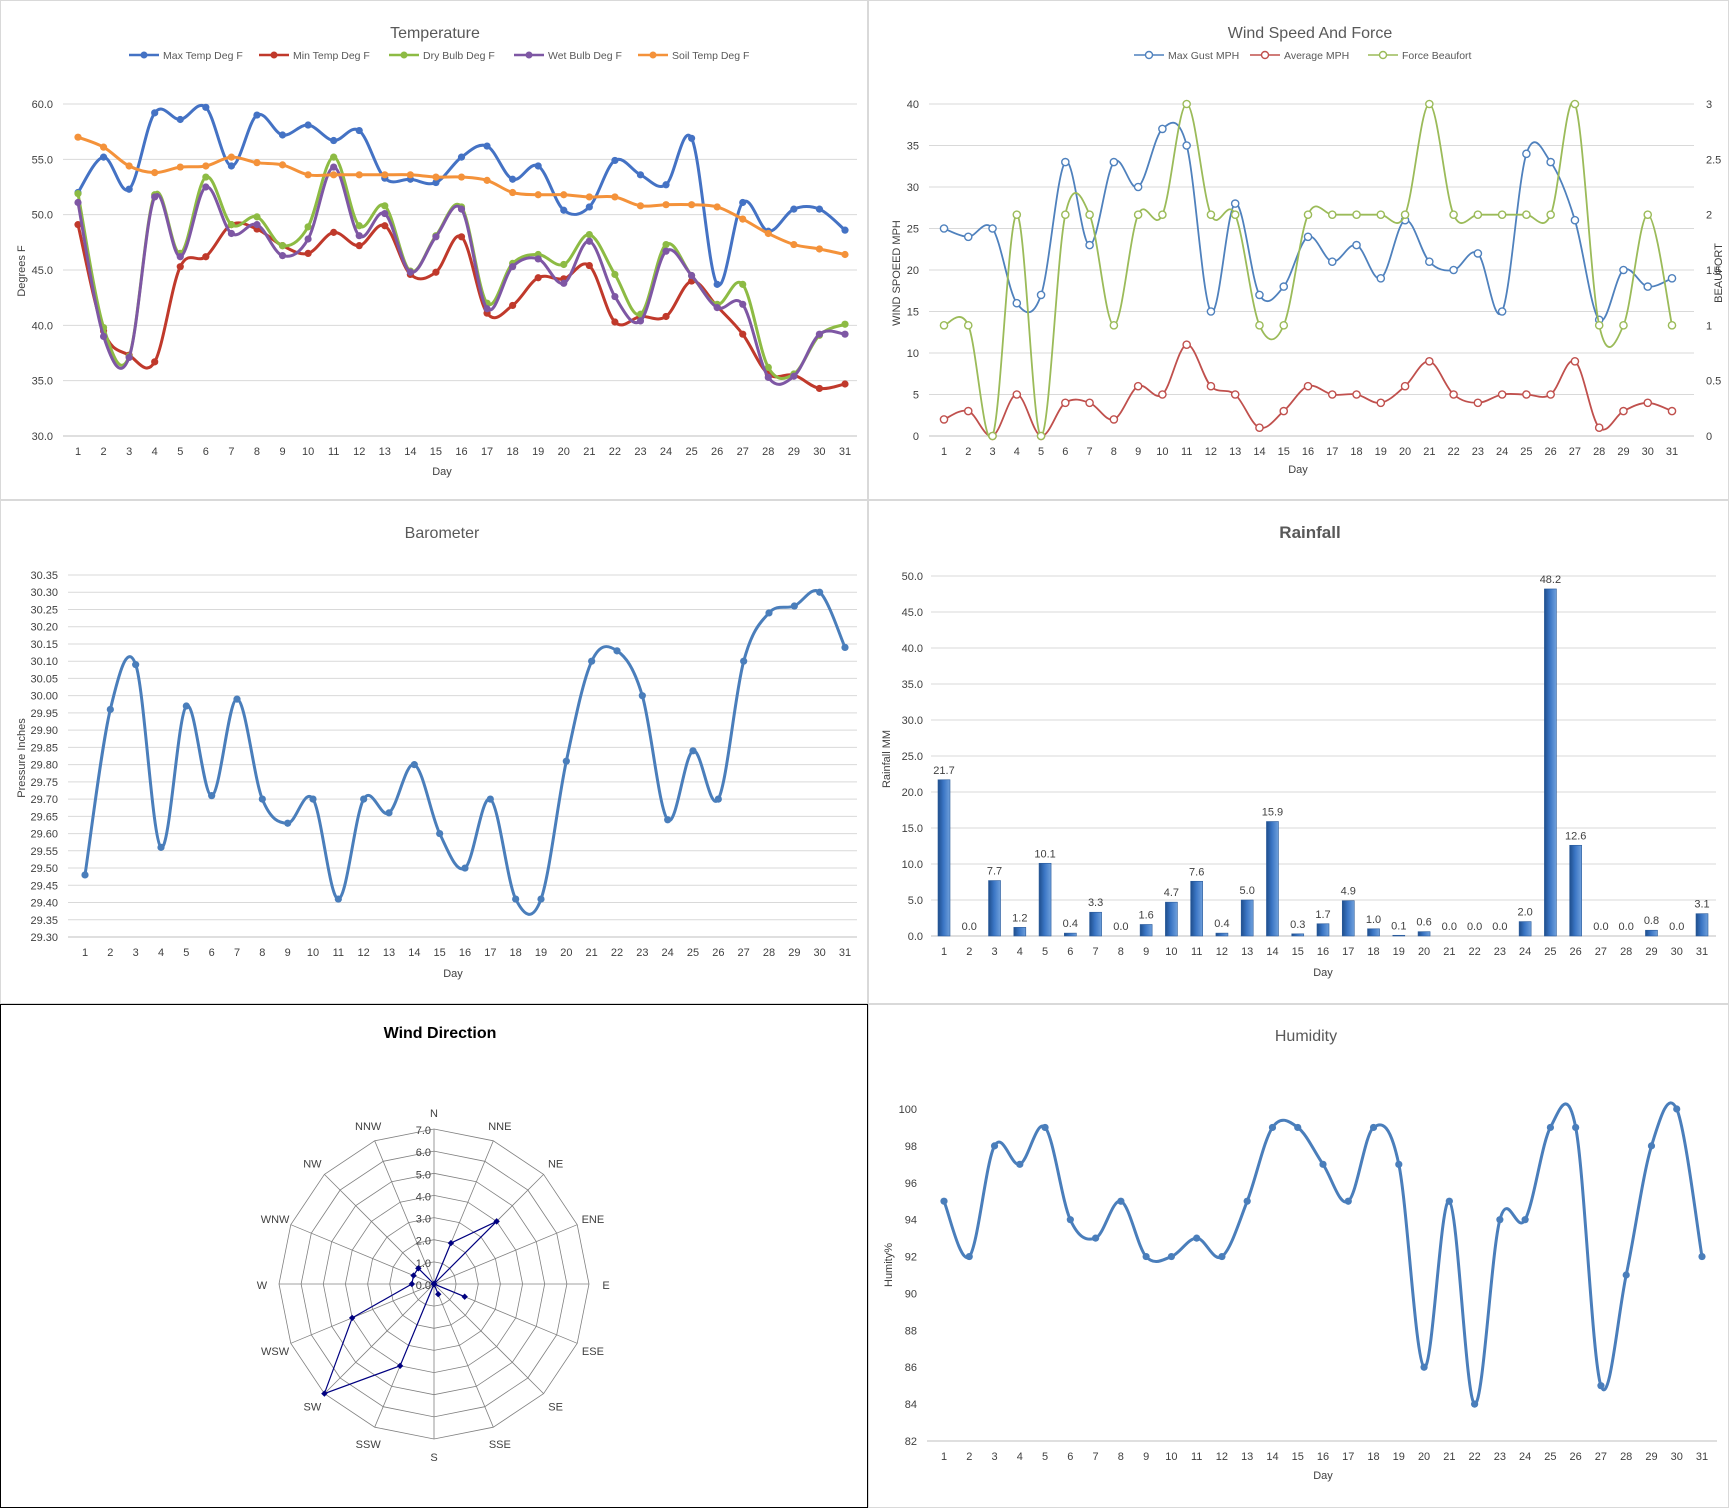  What do you see at coordinates (1323, 973) in the screenshot?
I see `rainfall-x-axis-label: Day` at bounding box center [1323, 973].